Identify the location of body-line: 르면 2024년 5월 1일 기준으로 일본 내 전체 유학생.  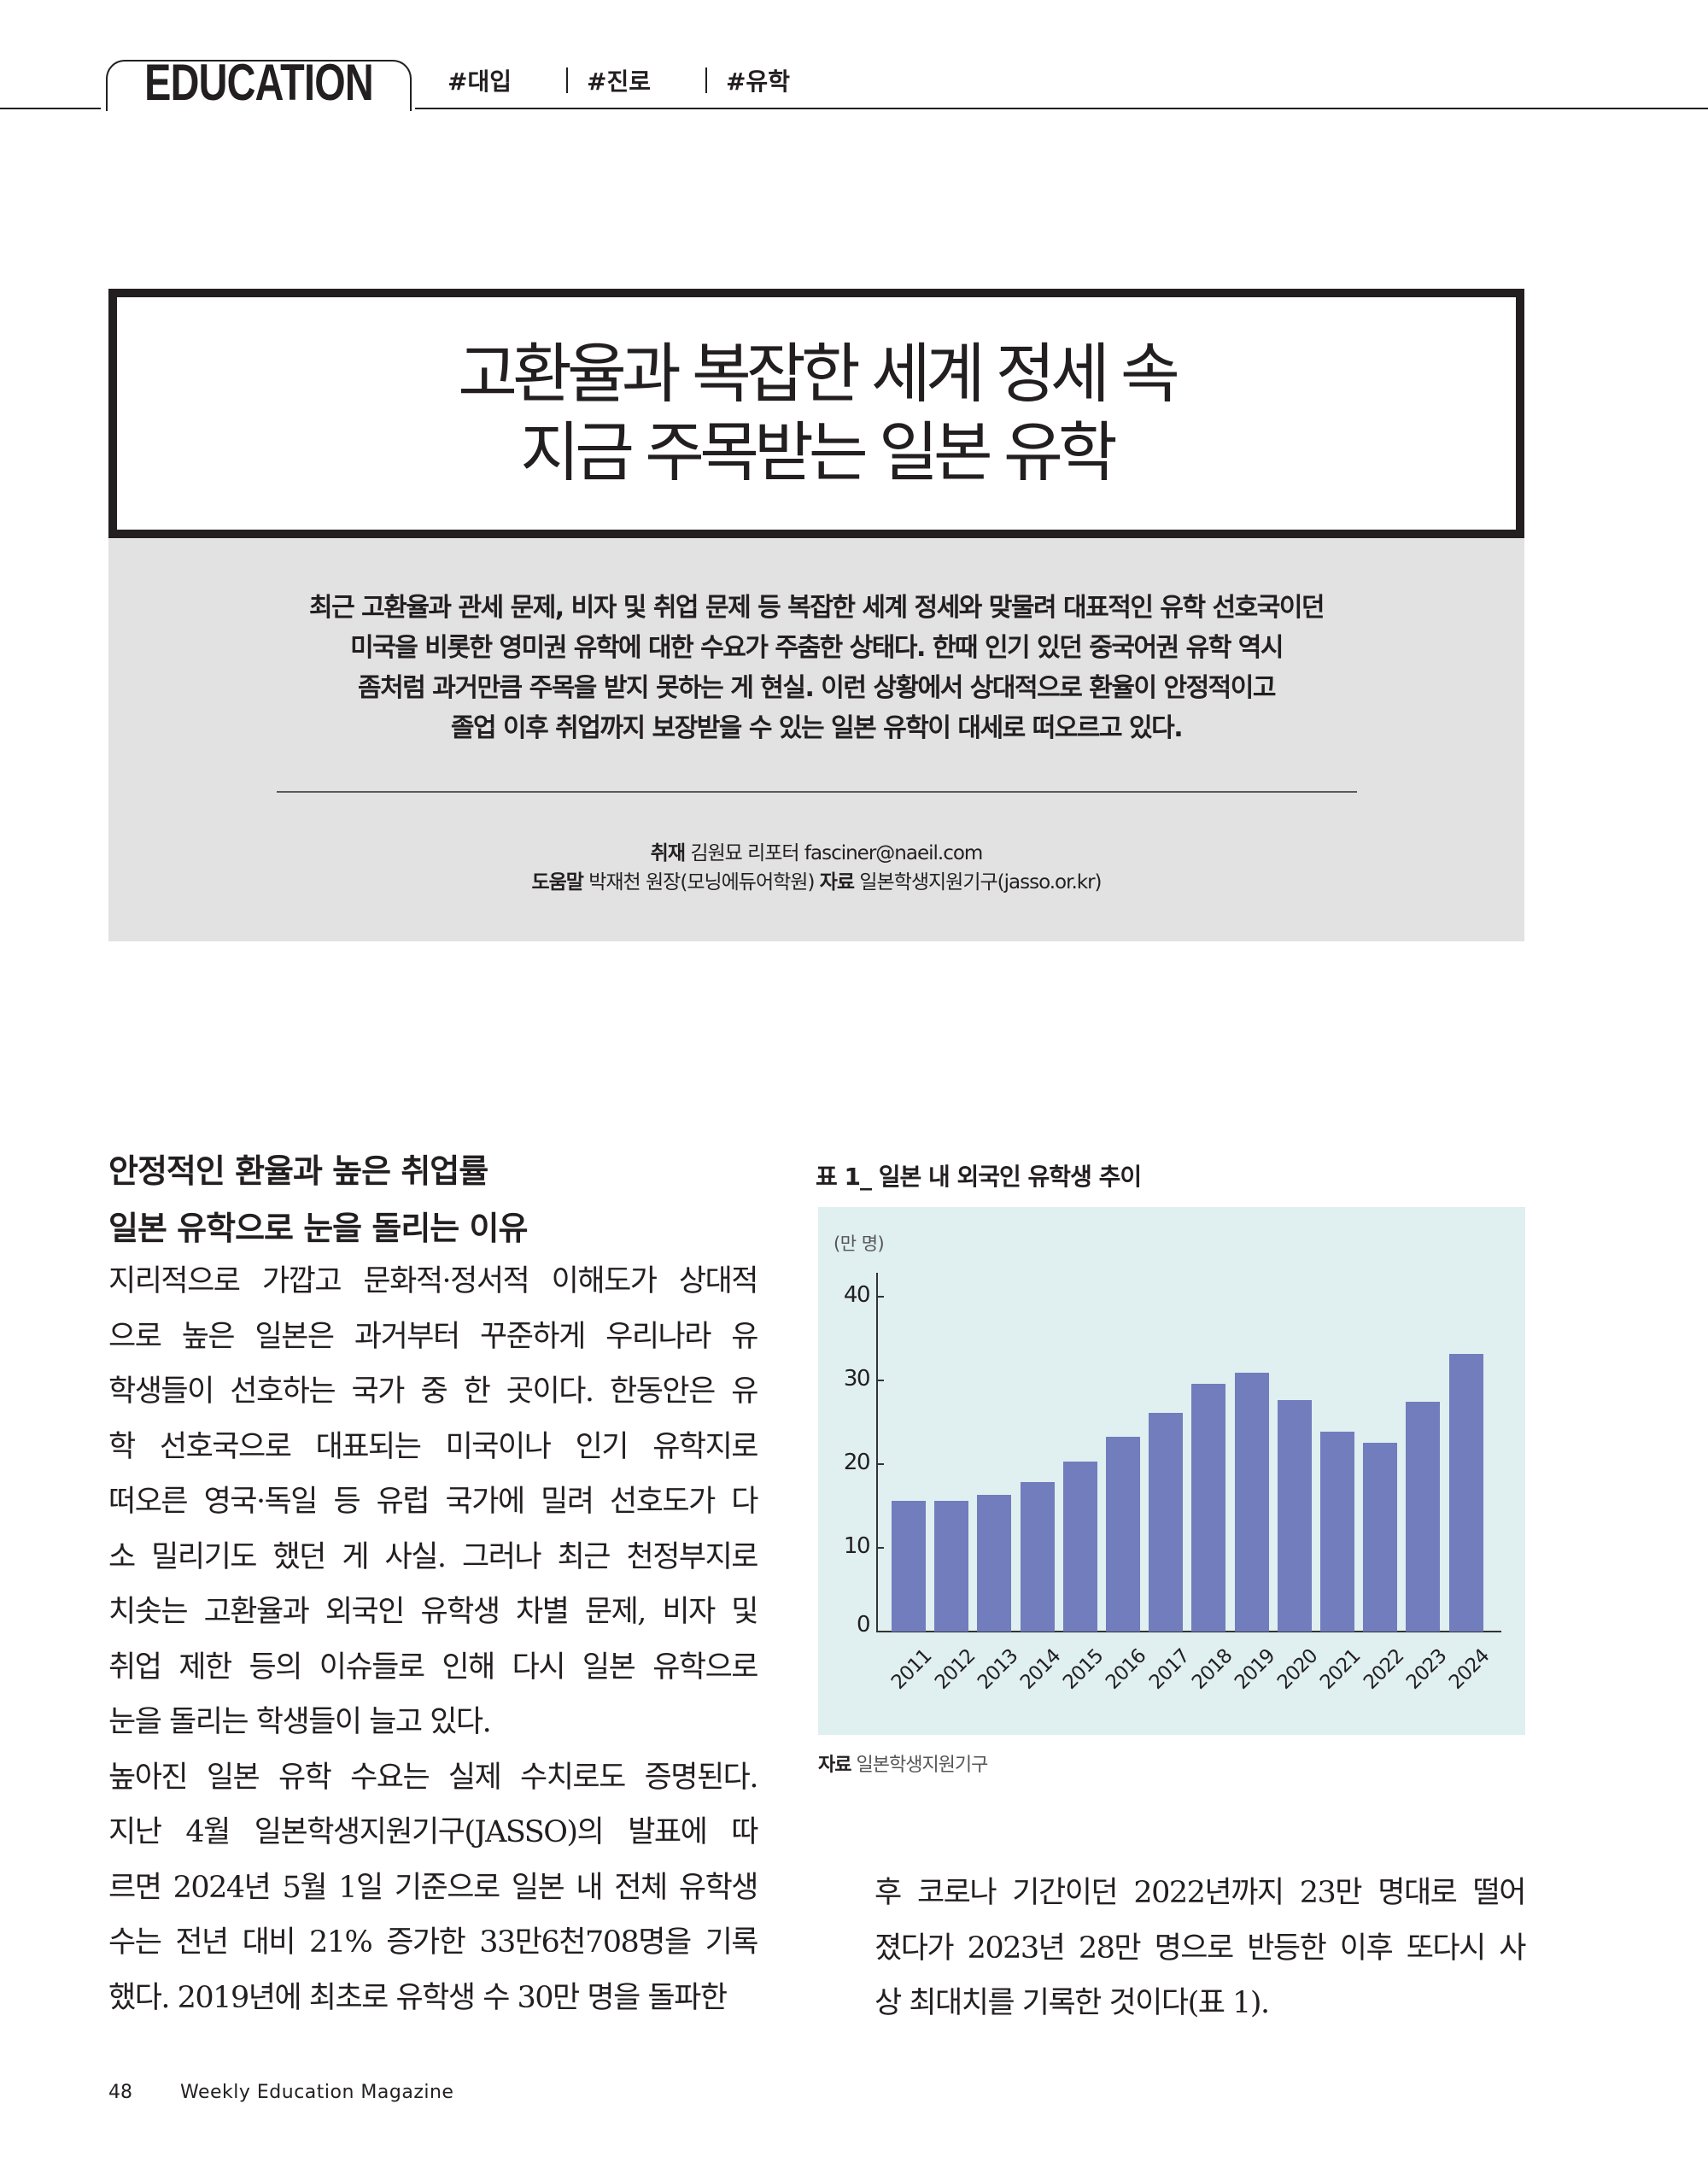
(433, 1888).